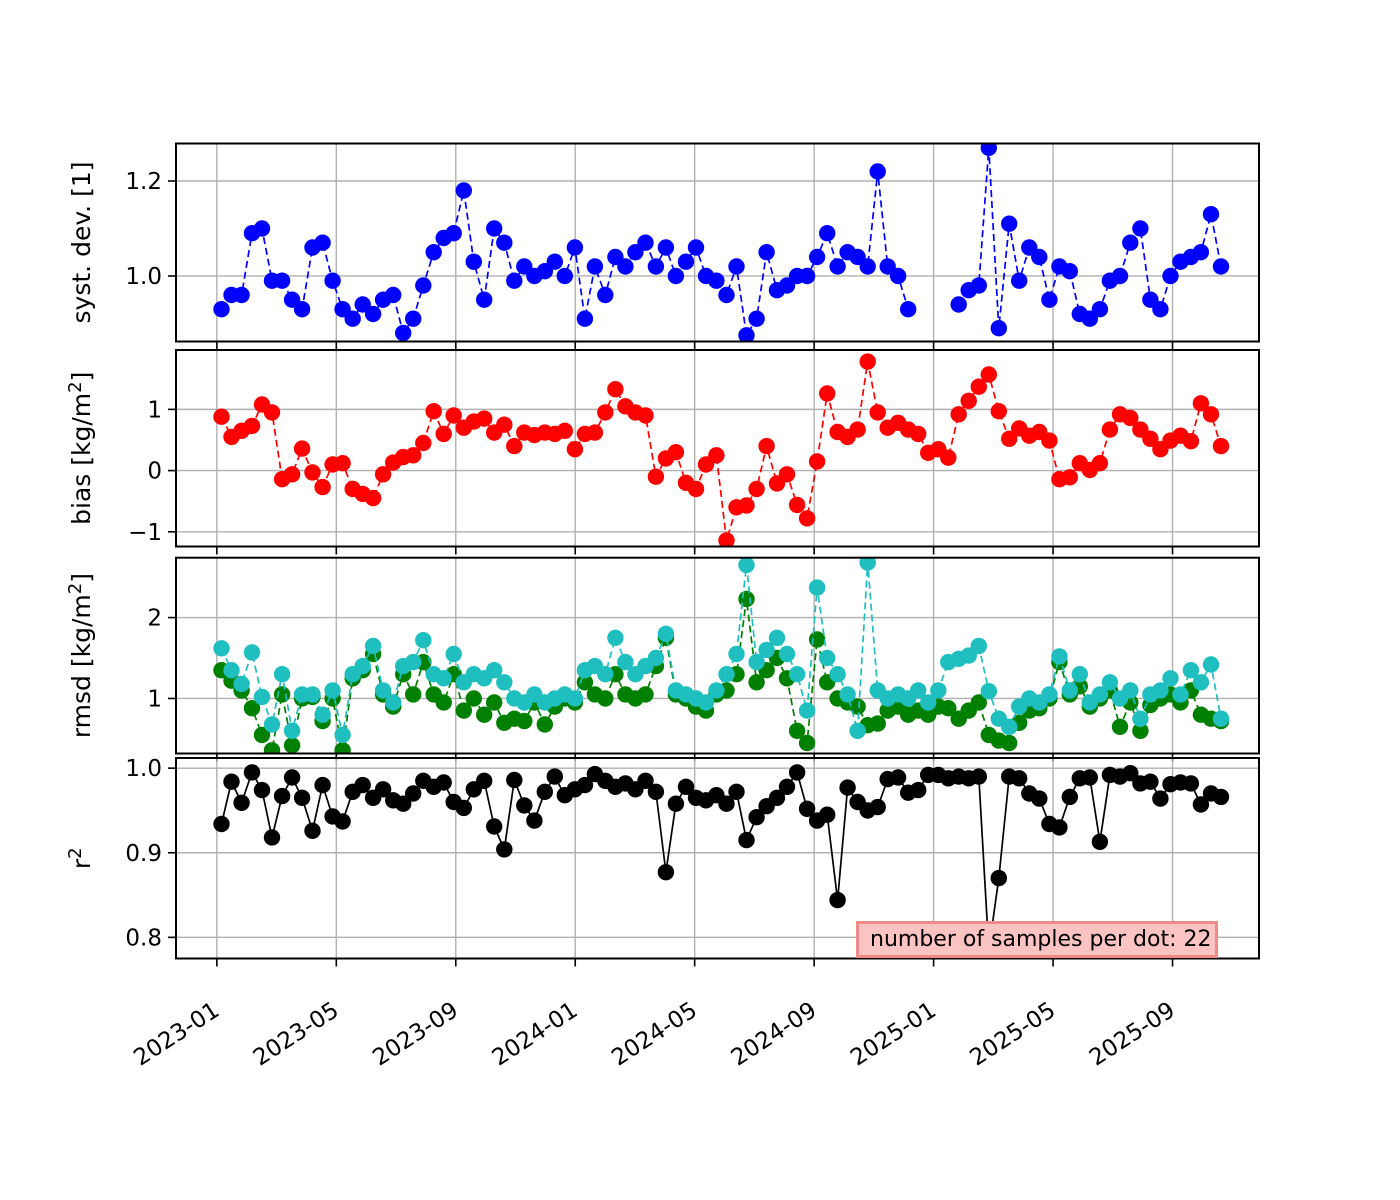 The image size is (1400, 1200). I want to click on y-tick-label: 0.9, so click(143, 854).